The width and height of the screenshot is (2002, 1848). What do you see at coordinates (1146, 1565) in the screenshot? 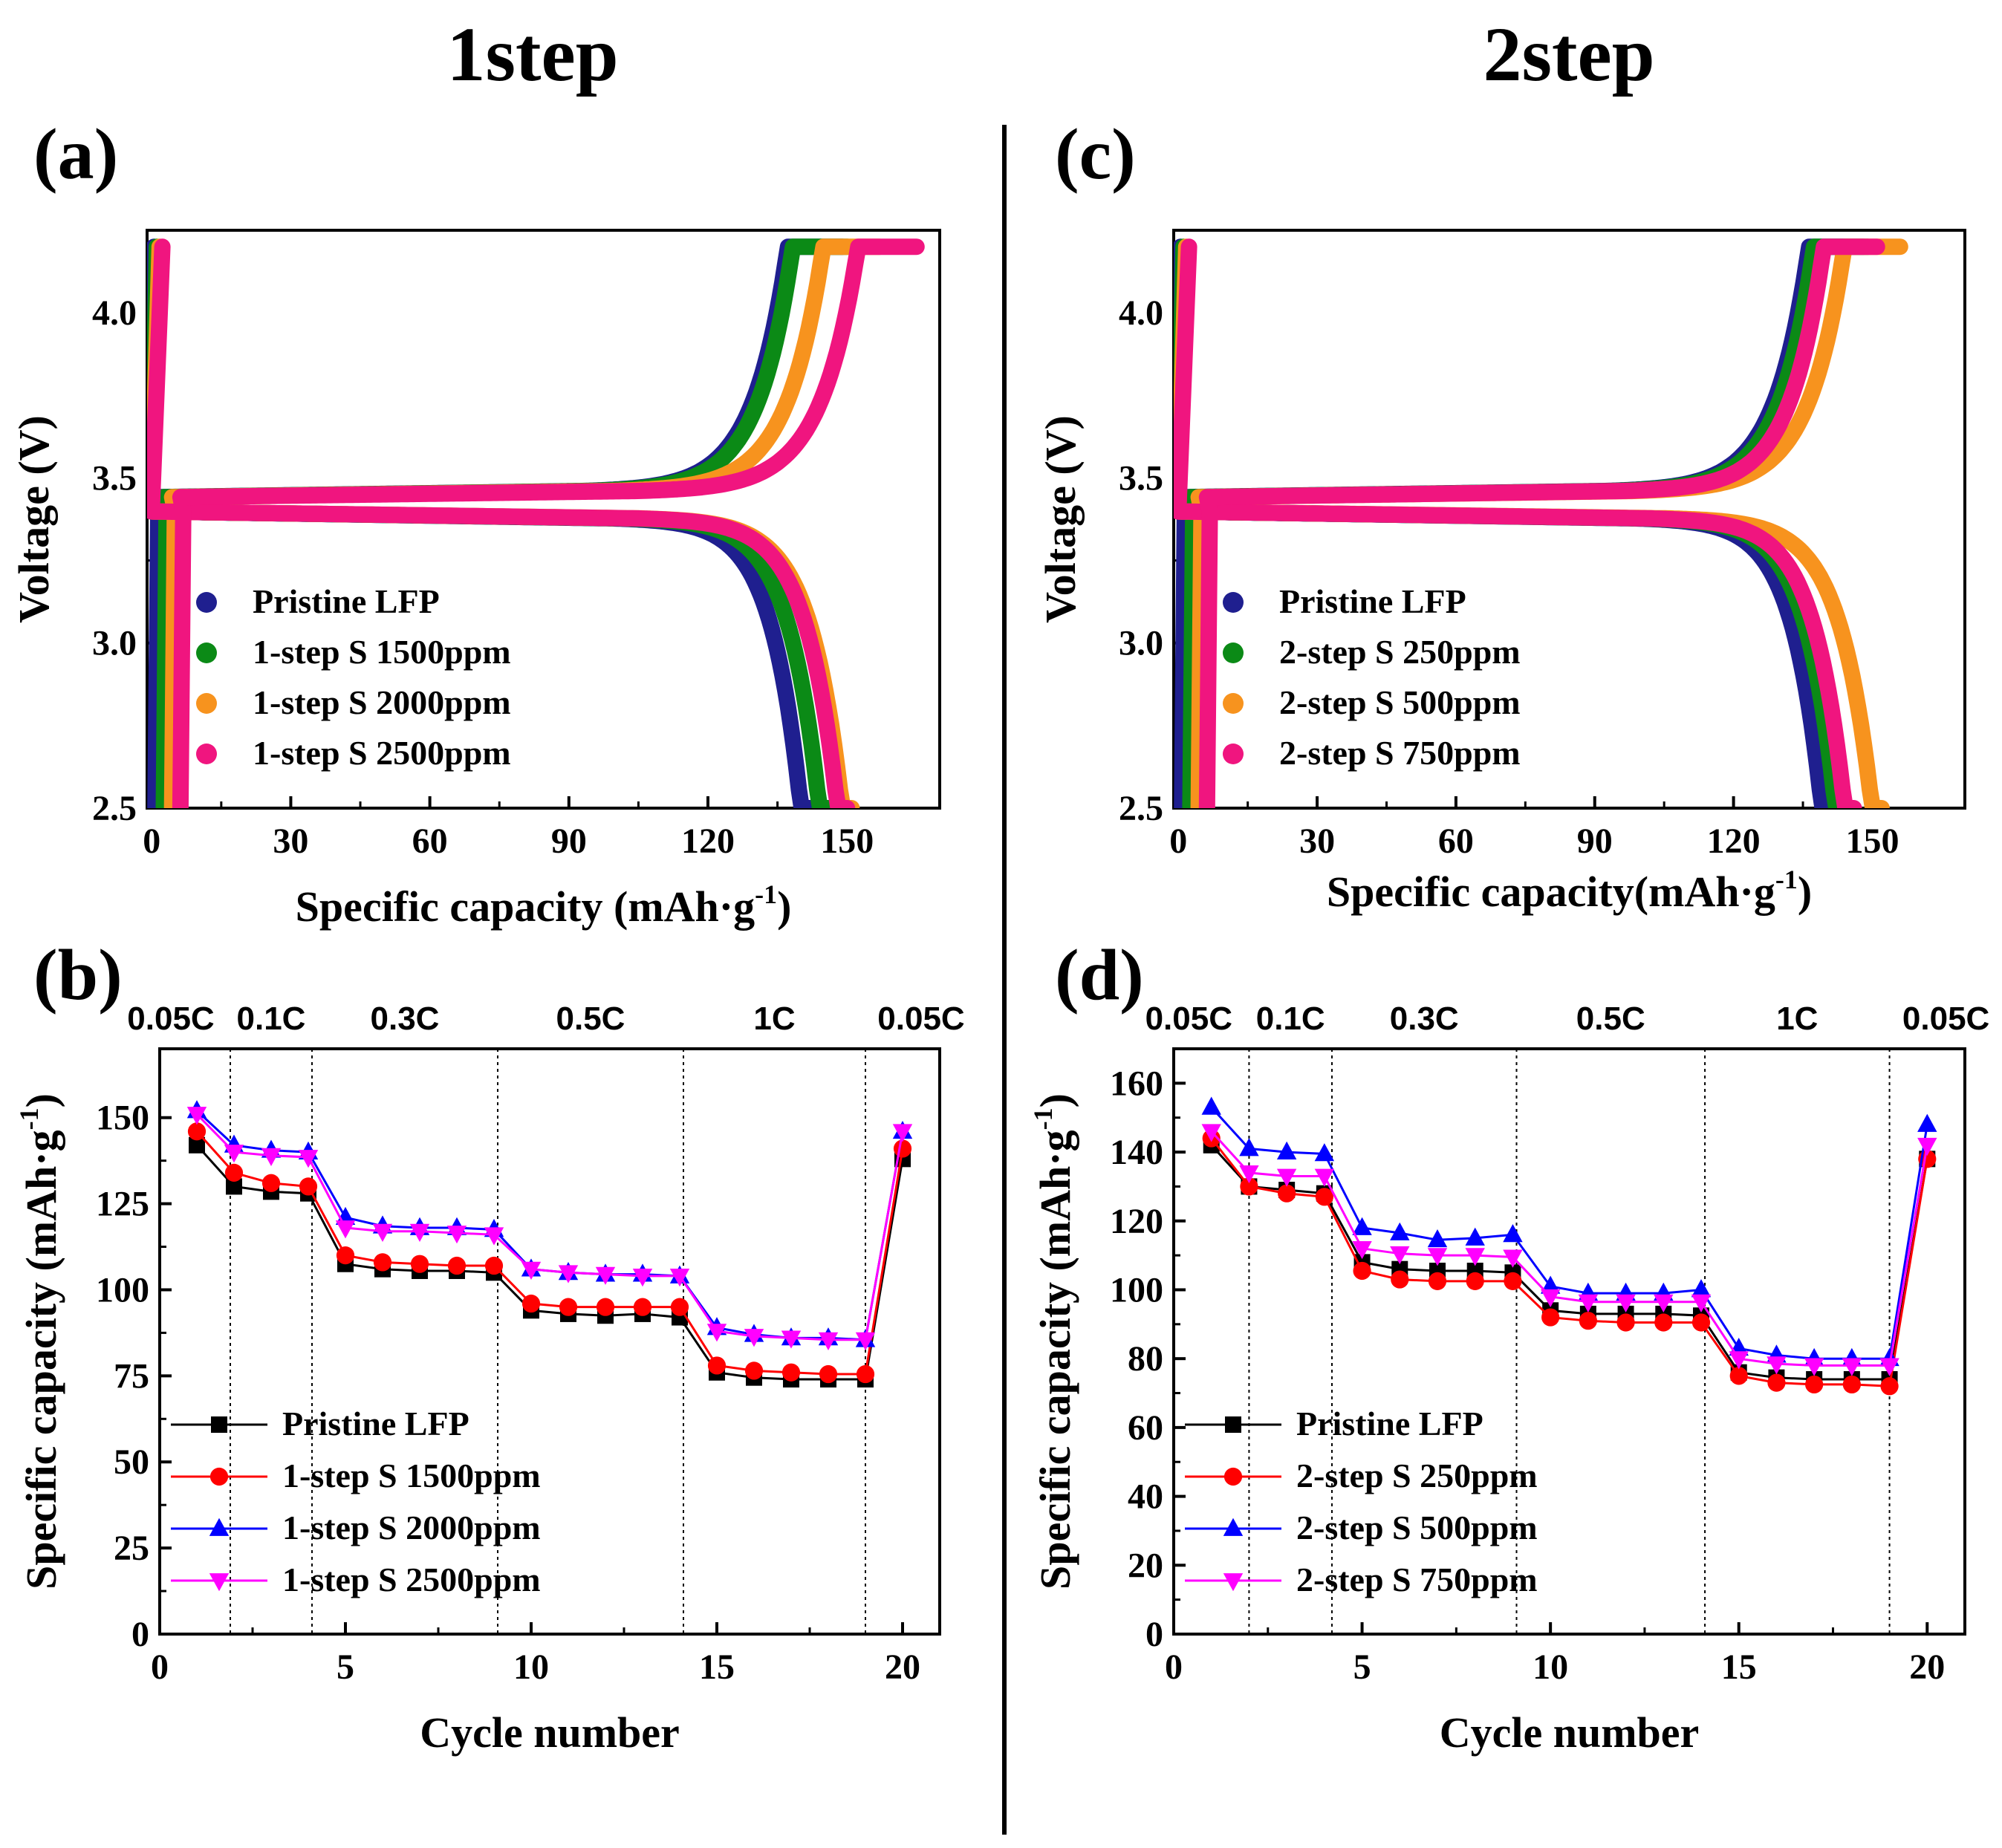
I see `y-tick-label: 20` at bounding box center [1146, 1565].